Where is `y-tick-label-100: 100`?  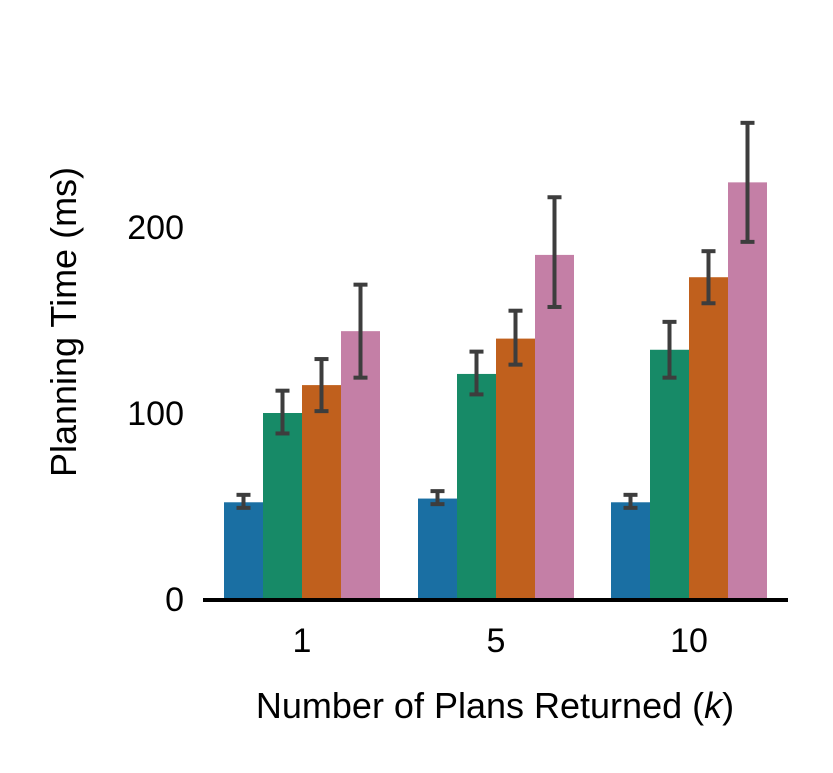 y-tick-label-100: 100 is located at coordinates (155, 414).